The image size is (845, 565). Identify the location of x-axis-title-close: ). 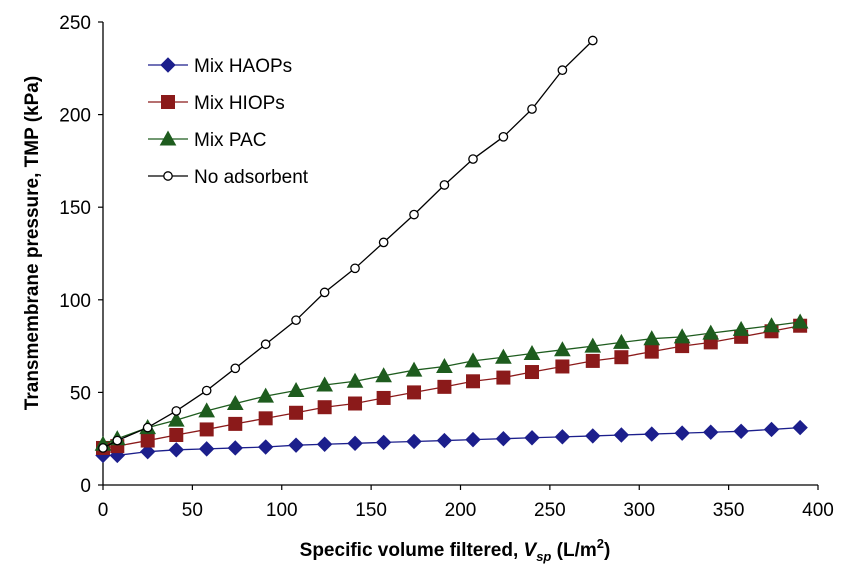
(607, 550).